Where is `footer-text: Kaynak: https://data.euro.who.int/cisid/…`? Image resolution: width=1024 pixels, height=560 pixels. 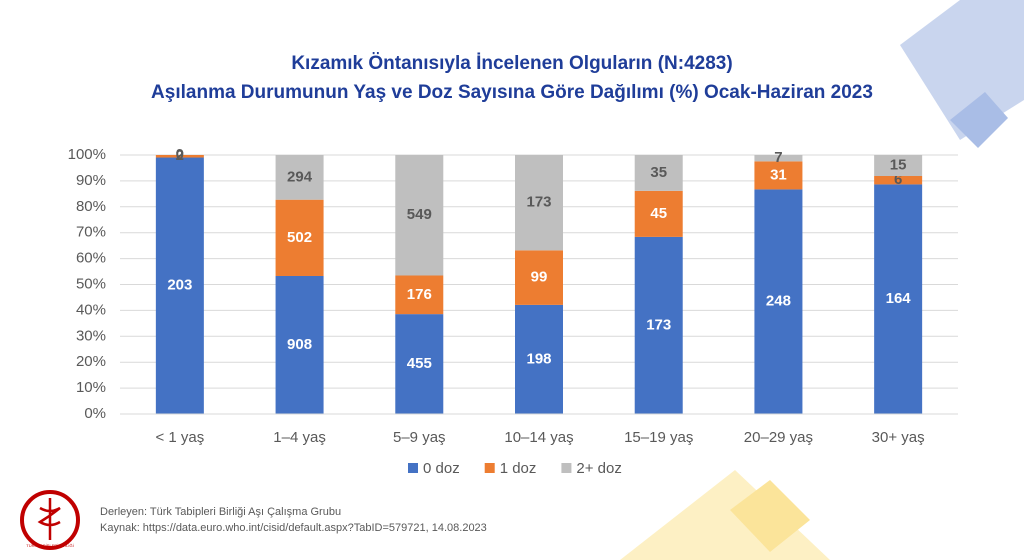 footer-text: Kaynak: https://data.euro.who.int/cisid/… is located at coordinates (293, 528).